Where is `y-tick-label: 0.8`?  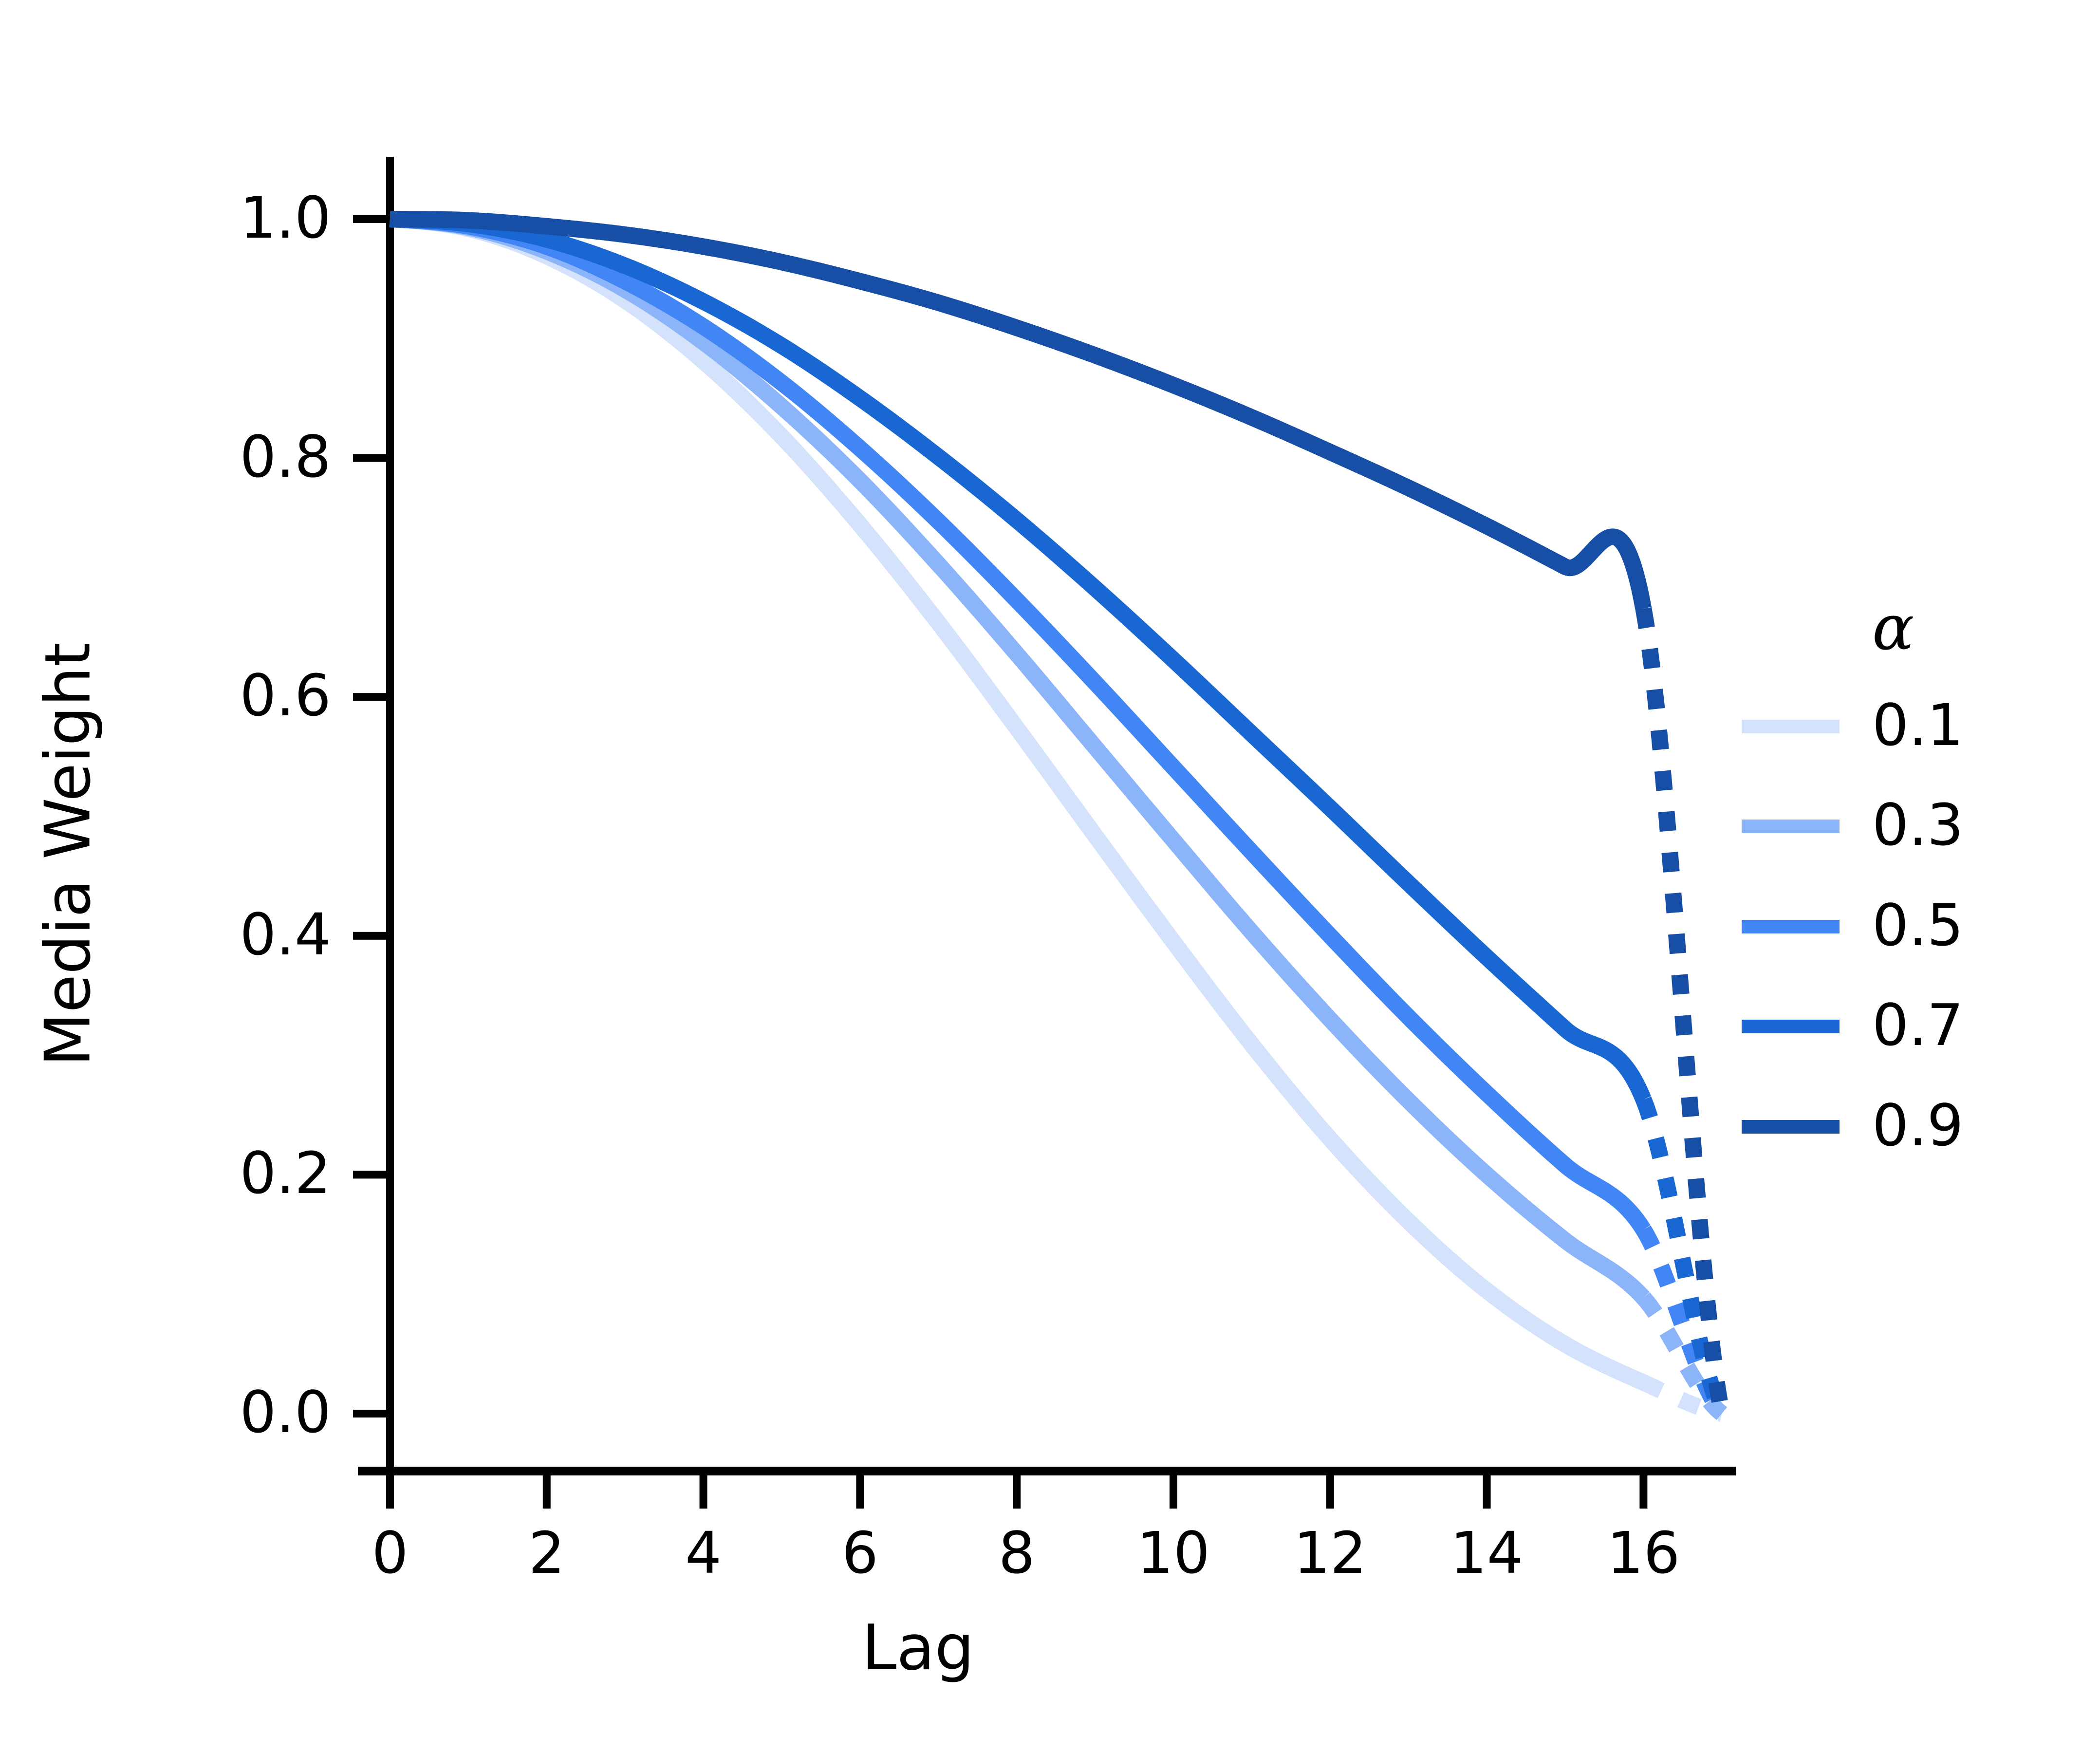 y-tick-label: 0.8 is located at coordinates (286, 456).